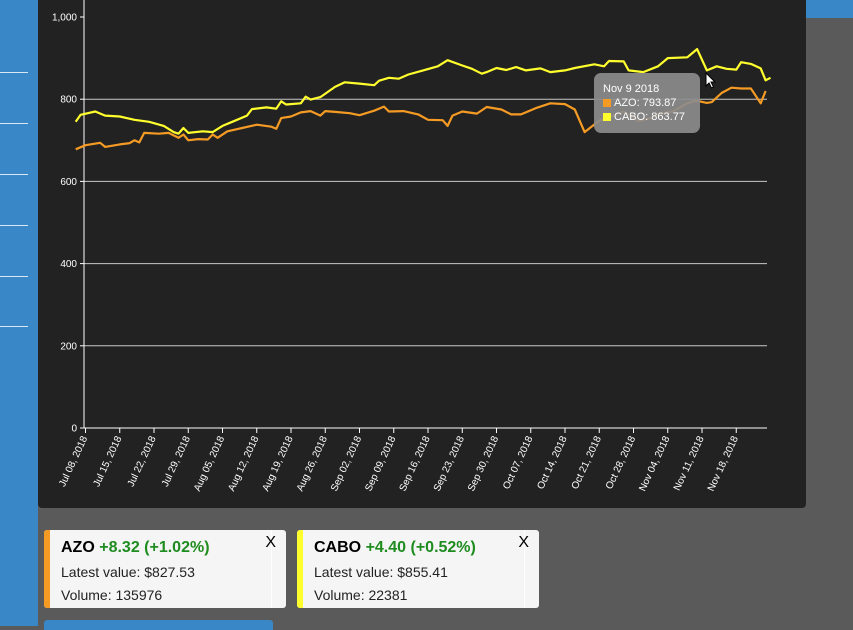  Describe the element at coordinates (47, 569) in the screenshot. I see `azo-color-stripe` at that location.